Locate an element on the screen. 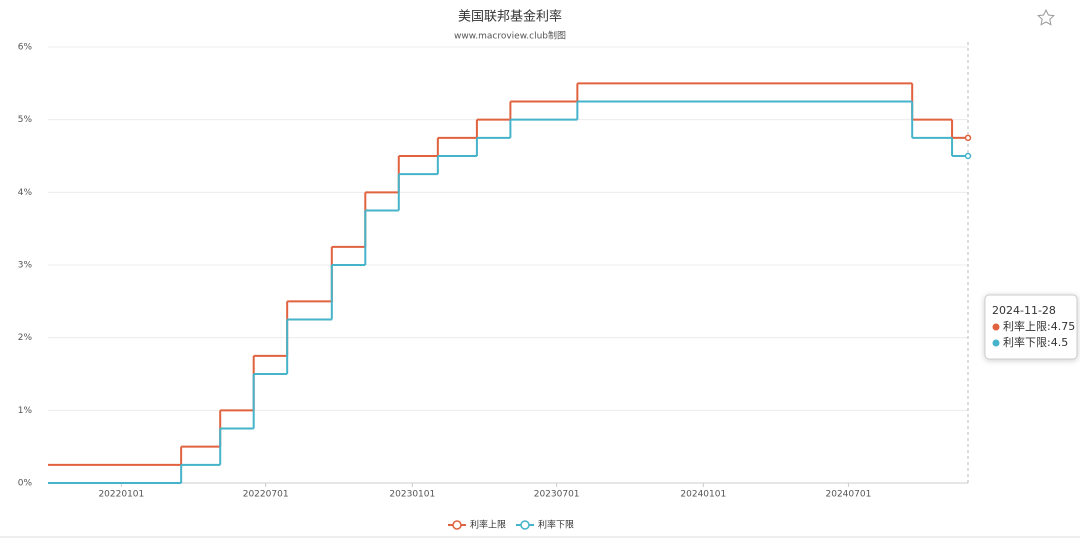  legend-label: 利率下限 is located at coordinates (556, 525).